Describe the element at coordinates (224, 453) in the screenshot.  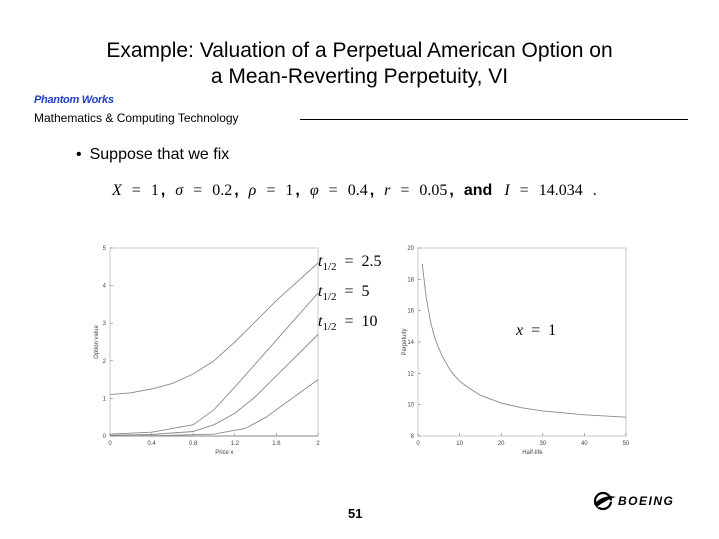
I see `x-axis-label: Price x` at that location.